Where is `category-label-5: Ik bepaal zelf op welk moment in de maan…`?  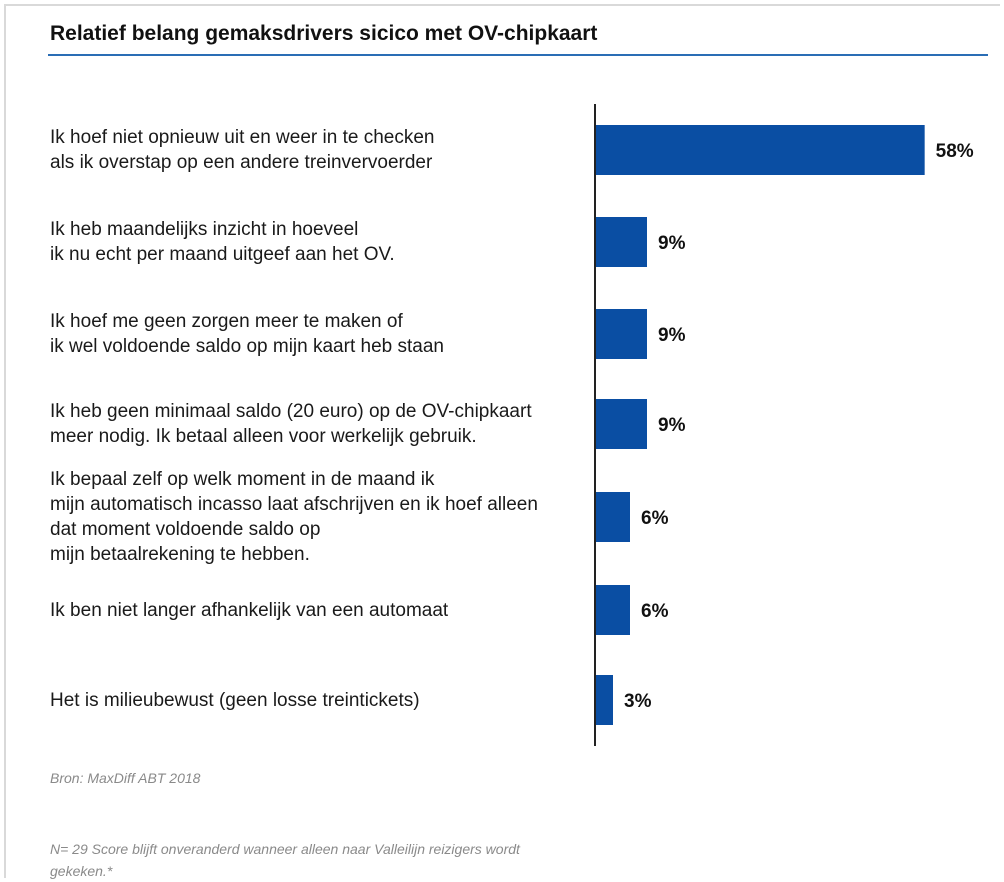
category-label-5: Ik bepaal zelf op welk moment in de maan… is located at coordinates (294, 517).